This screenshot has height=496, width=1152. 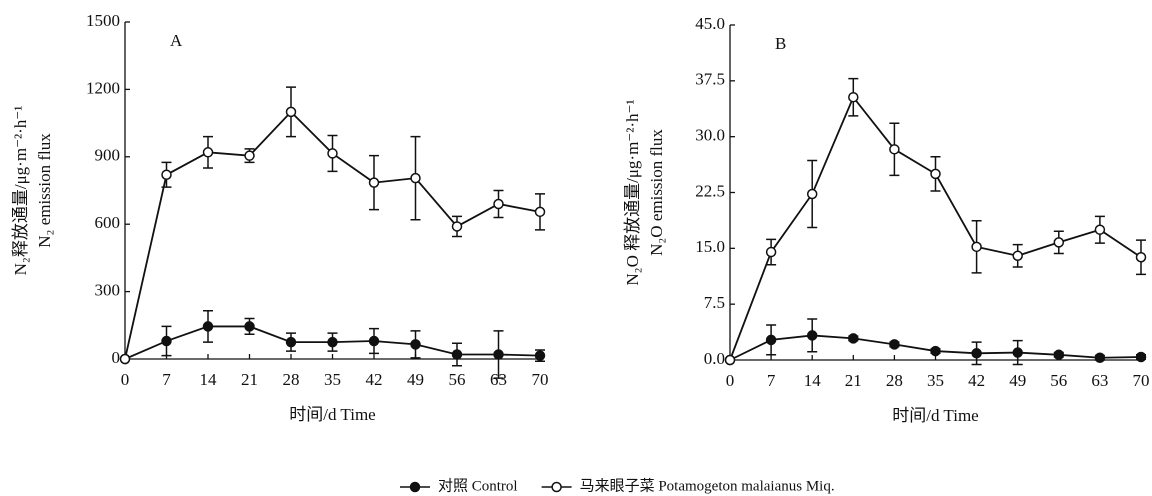 What do you see at coordinates (710, 23) in the screenshot?
I see `y-tick-label: 45.0` at bounding box center [710, 23].